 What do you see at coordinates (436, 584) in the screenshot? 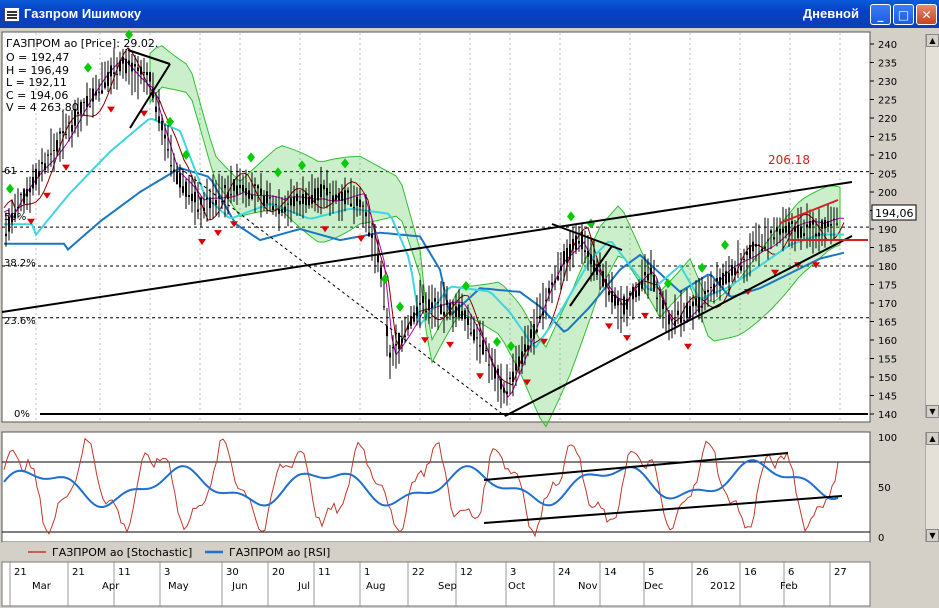
I see `time-axis` at bounding box center [436, 584].